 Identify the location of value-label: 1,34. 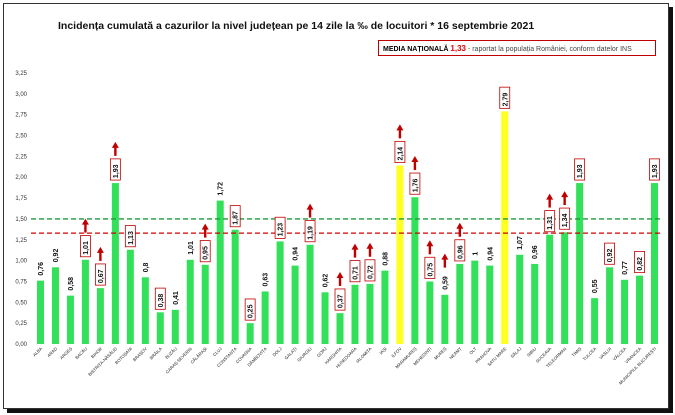
(565, 221).